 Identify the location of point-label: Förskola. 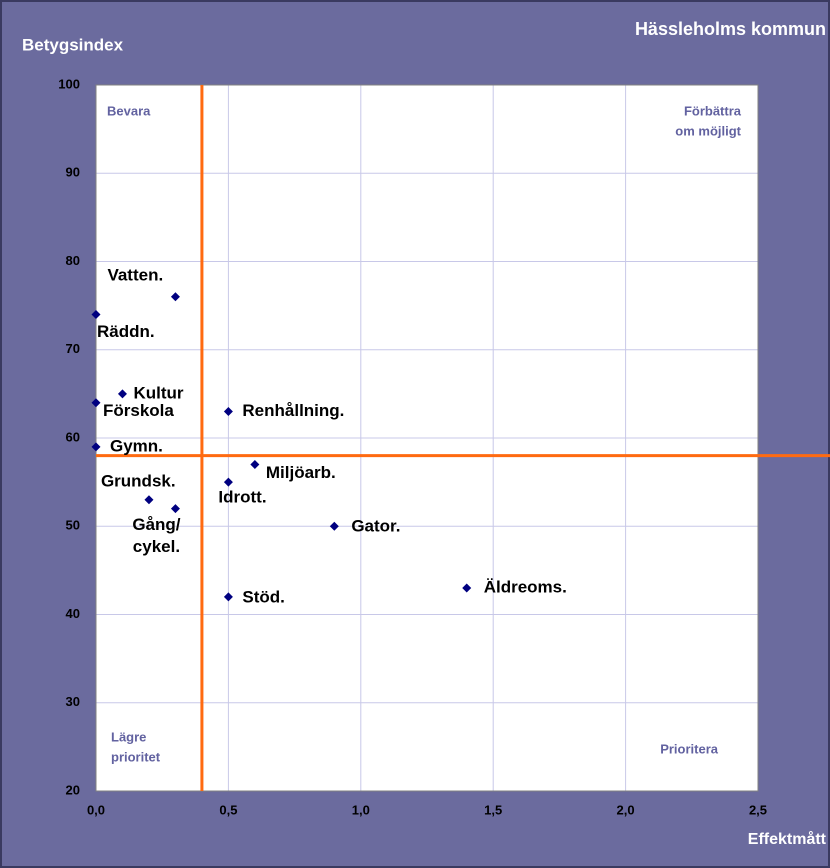
(138, 410).